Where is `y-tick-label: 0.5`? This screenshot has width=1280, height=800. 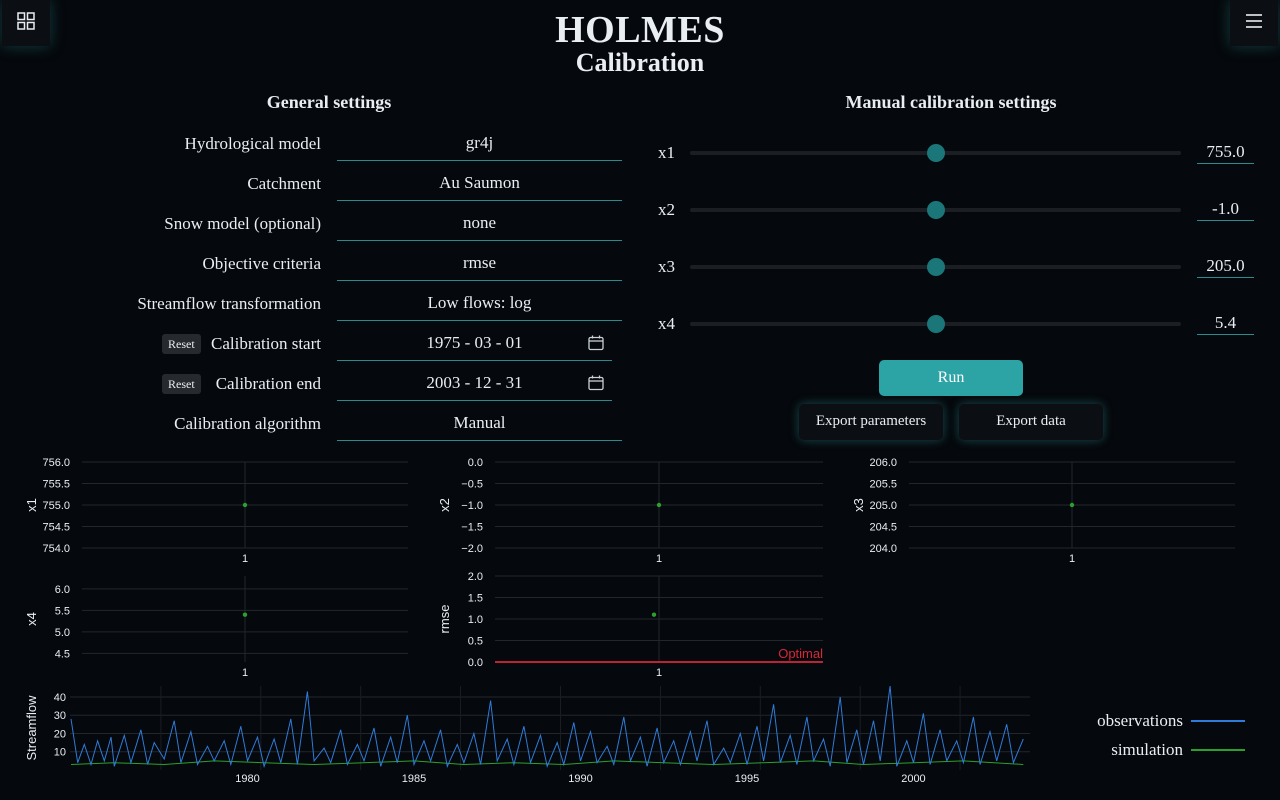
y-tick-label: 0.5 is located at coordinates (475, 642).